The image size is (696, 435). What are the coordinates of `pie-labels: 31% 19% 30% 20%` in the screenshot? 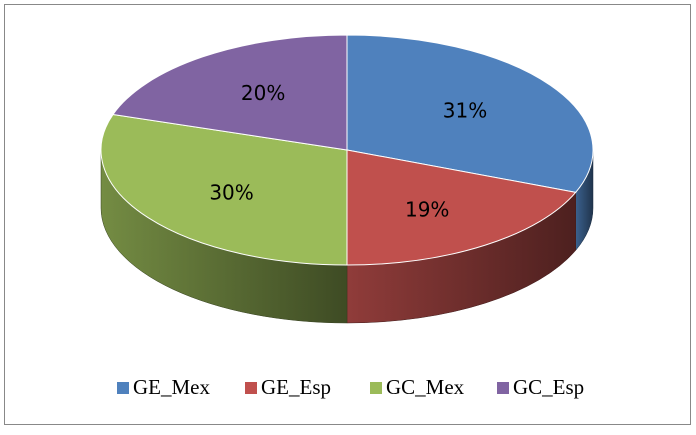 It's located at (348, 151).